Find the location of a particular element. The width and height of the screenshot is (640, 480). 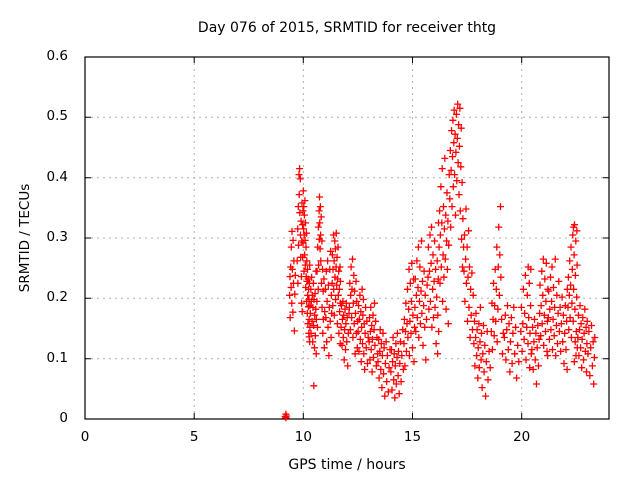

y-tick-label: 0.3 is located at coordinates (57, 237).